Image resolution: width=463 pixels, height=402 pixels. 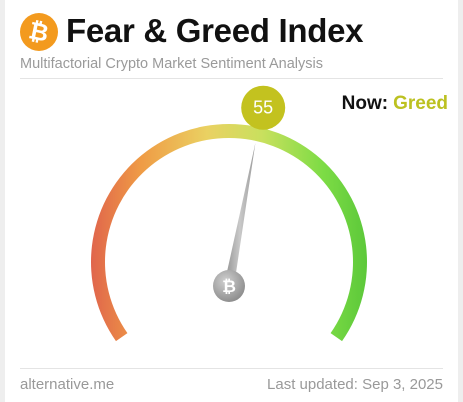 I want to click on gauge-value-badge, so click(x=263, y=107).